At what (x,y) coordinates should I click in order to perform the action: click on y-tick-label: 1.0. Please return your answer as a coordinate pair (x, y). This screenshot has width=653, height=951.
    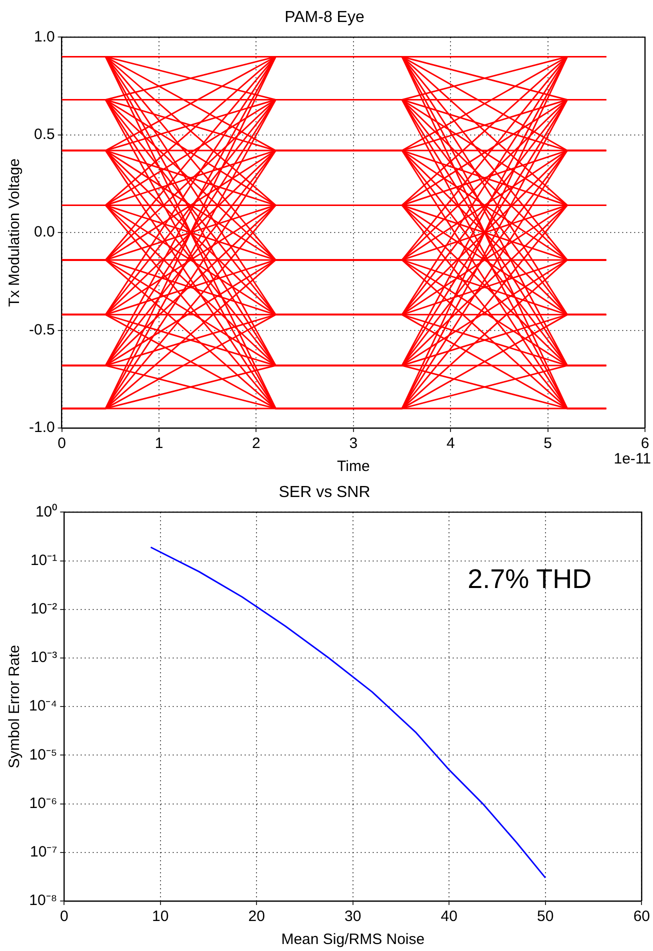
    Looking at the image, I should click on (44, 37).